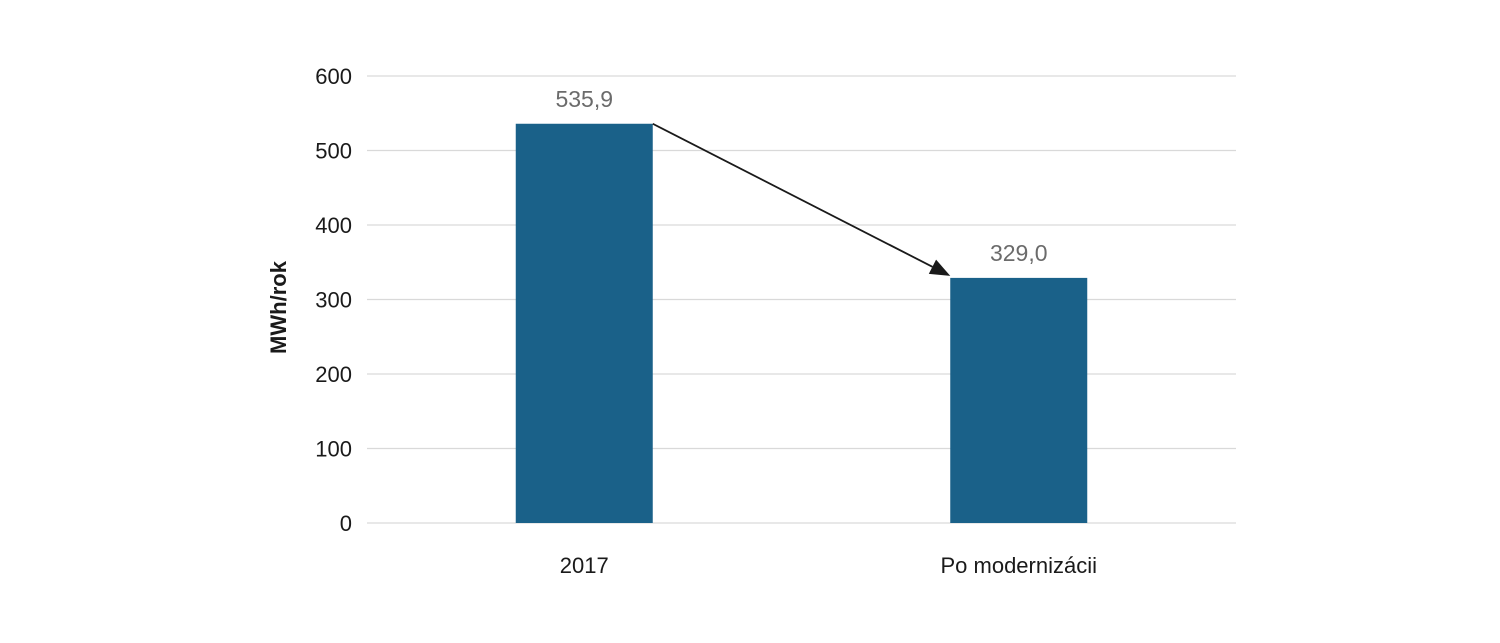 Image resolution: width=1500 pixels, height=643 pixels. What do you see at coordinates (584, 99) in the screenshot?
I see `data-label: 535,9` at bounding box center [584, 99].